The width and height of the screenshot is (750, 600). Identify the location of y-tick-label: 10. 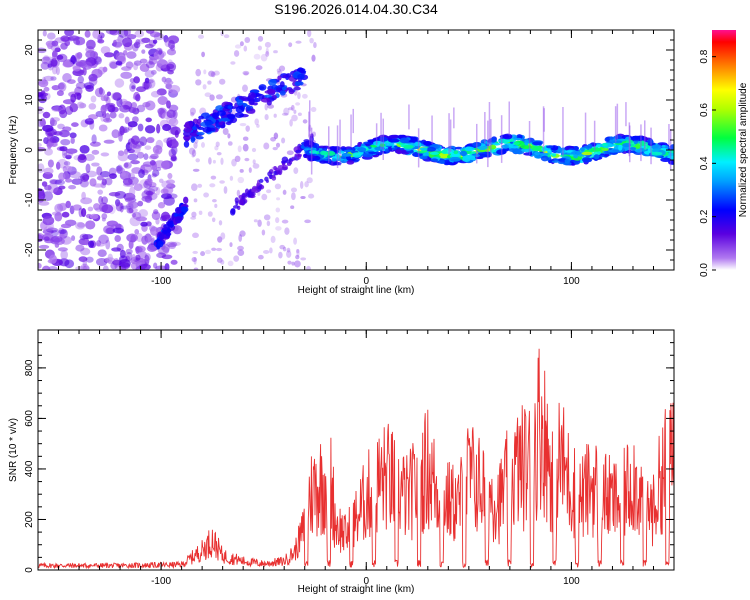
(29, 100).